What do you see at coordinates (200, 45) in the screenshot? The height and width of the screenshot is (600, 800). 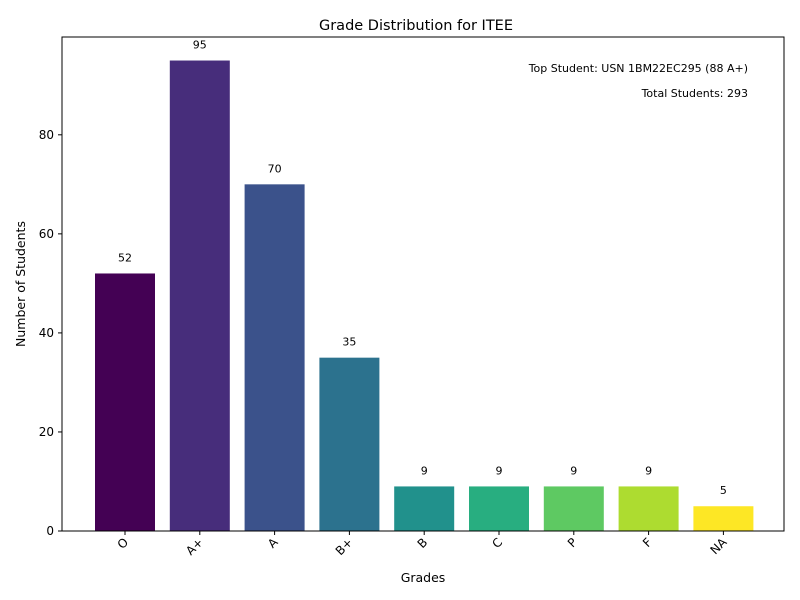 I see `bar-value-label: 95` at bounding box center [200, 45].